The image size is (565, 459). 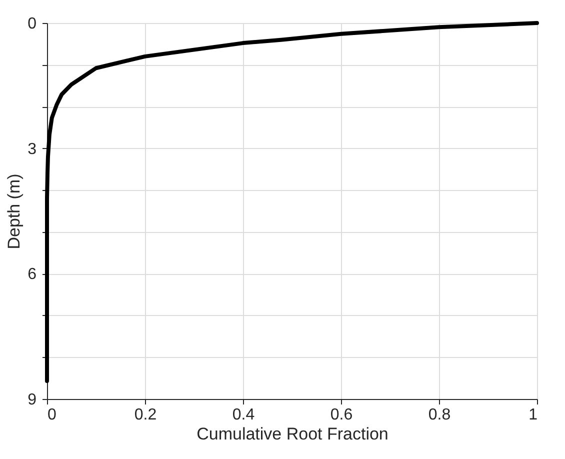 I want to click on x-tick-label: 0.4, so click(x=243, y=415).